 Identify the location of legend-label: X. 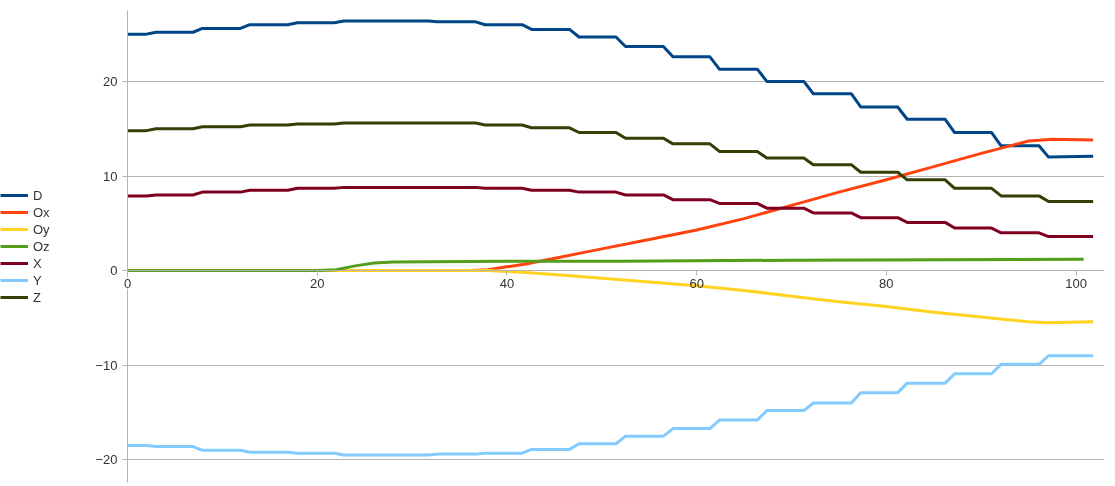
(38, 263).